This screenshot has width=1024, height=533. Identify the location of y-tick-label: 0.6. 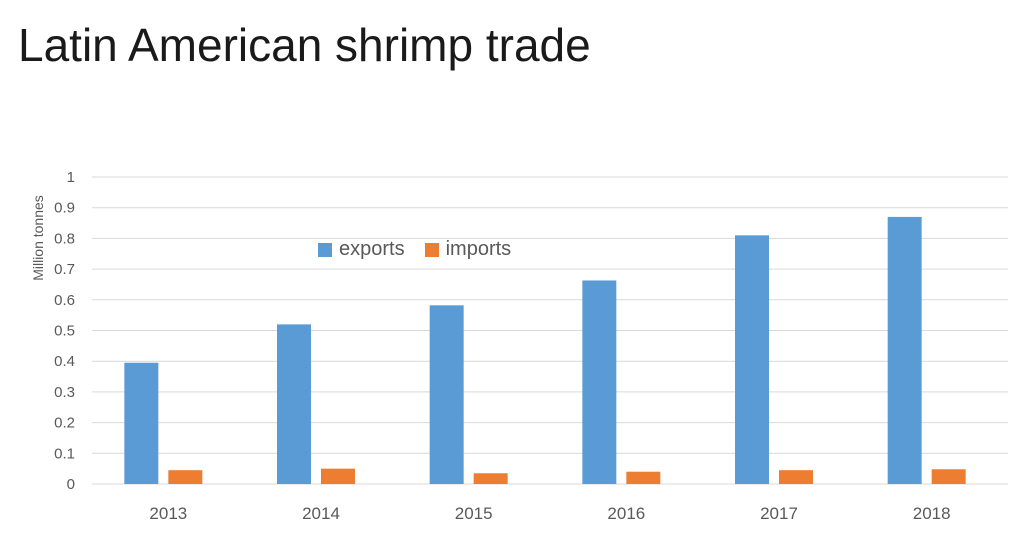
(64, 300).